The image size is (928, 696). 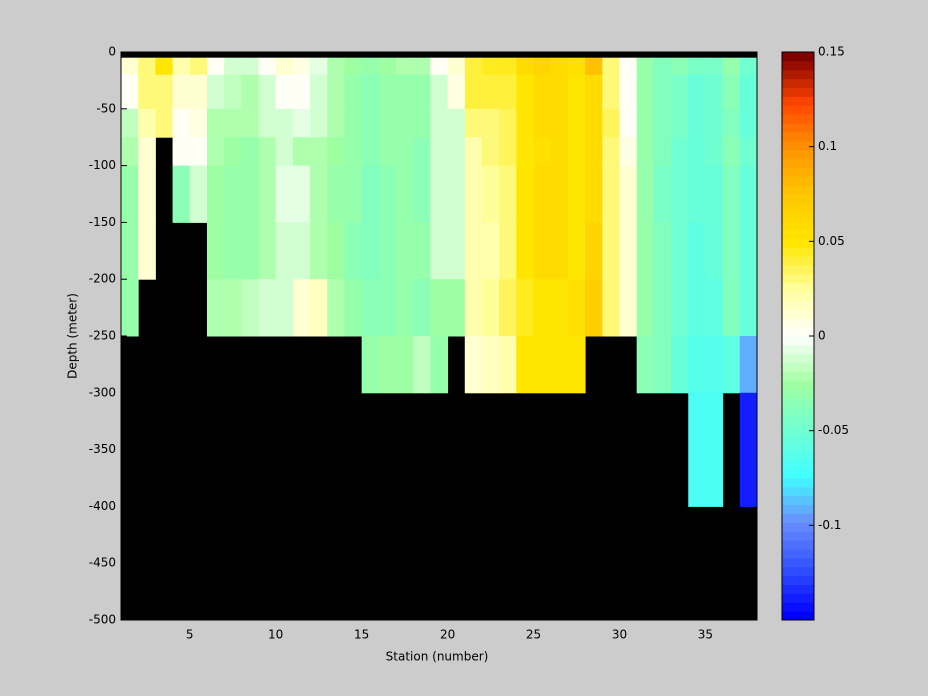 I want to click on colorbar-tick-label: -0.05, so click(x=833, y=430).